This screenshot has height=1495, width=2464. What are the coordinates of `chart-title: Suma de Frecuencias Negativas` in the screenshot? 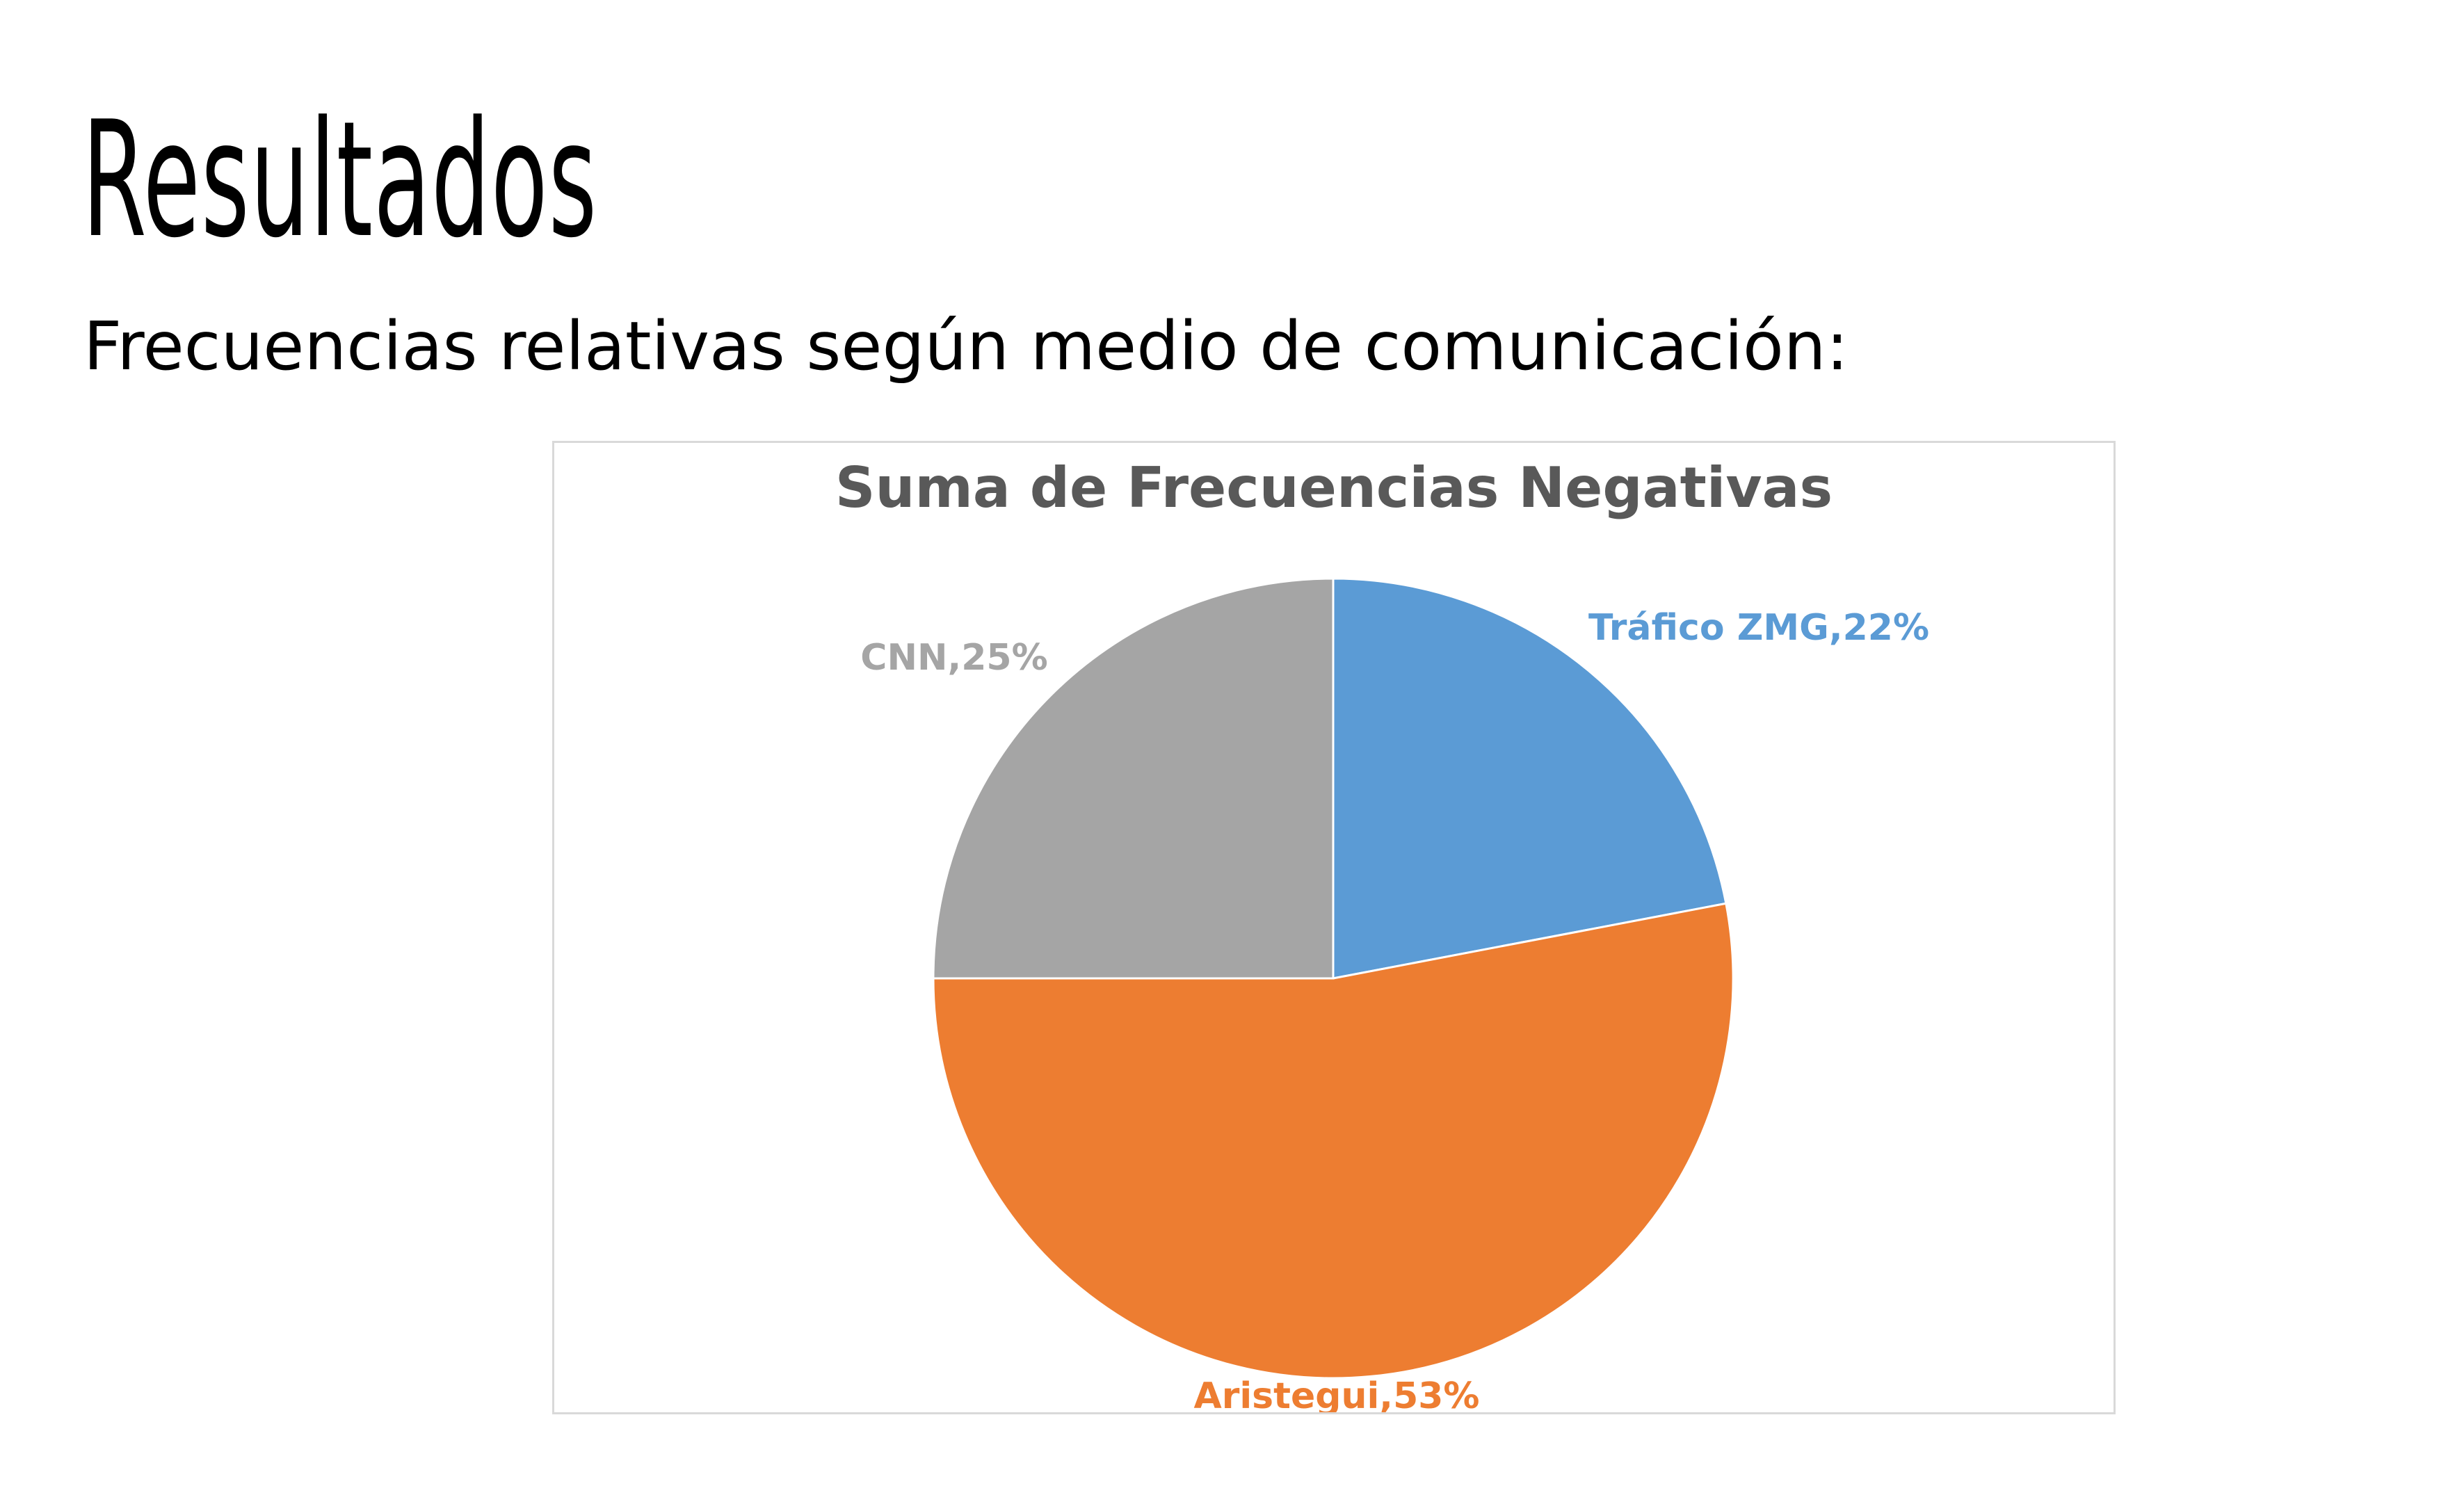 It's located at (1334, 487).